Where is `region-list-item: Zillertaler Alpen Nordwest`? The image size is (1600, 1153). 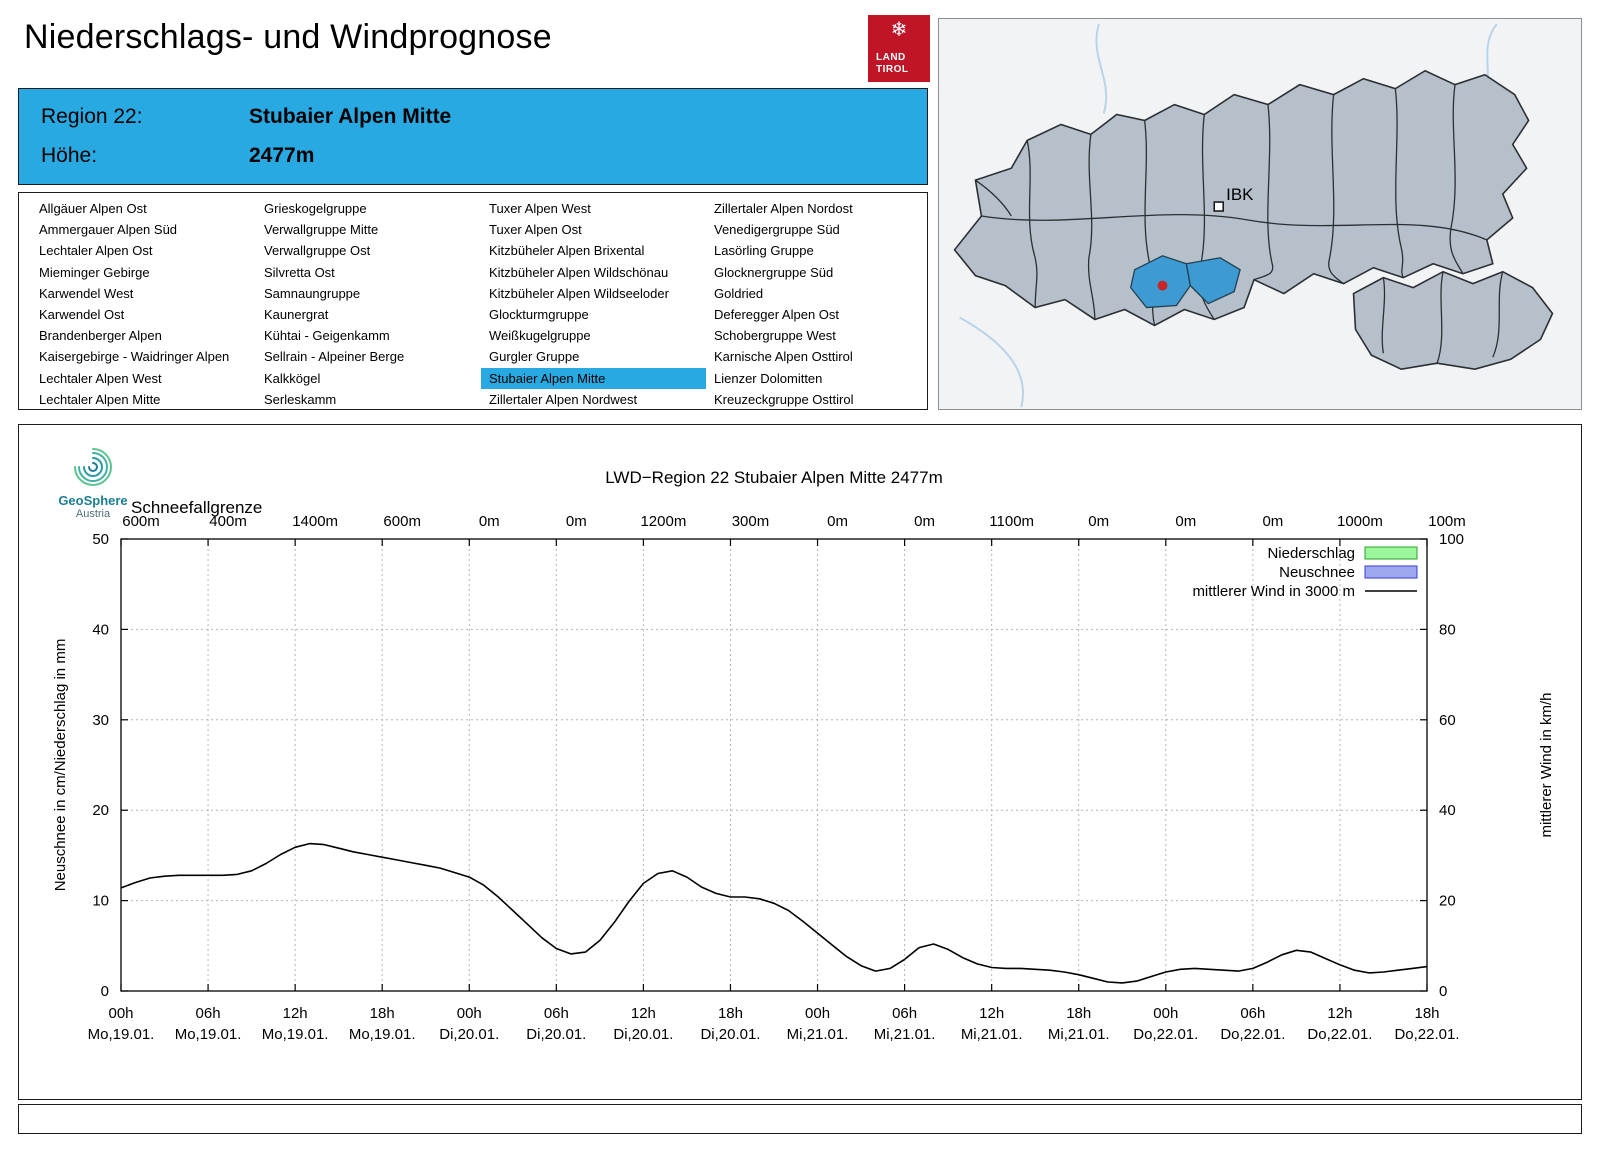
region-list-item: Zillertaler Alpen Nordwest is located at coordinates (563, 399).